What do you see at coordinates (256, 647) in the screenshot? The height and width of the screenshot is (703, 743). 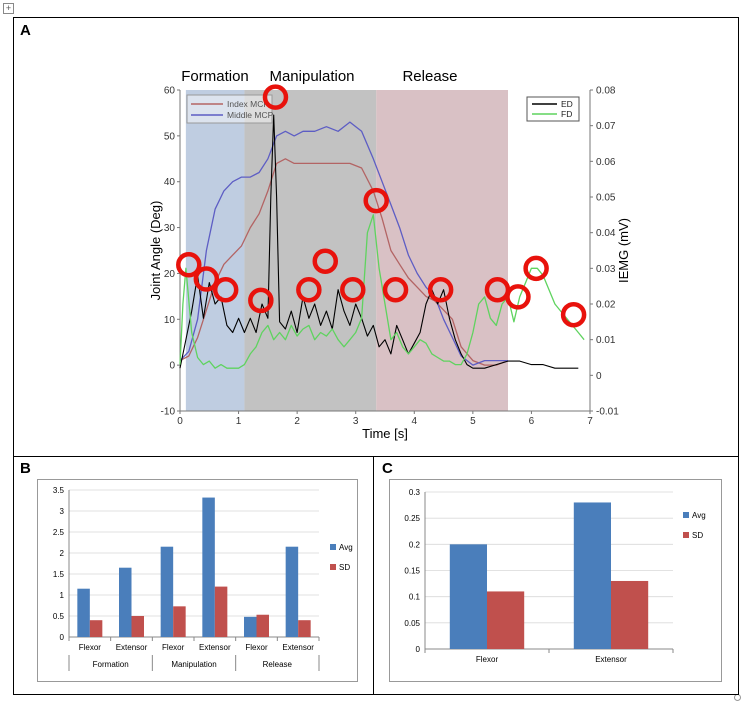 I see `category-label-4: Flexor` at bounding box center [256, 647].